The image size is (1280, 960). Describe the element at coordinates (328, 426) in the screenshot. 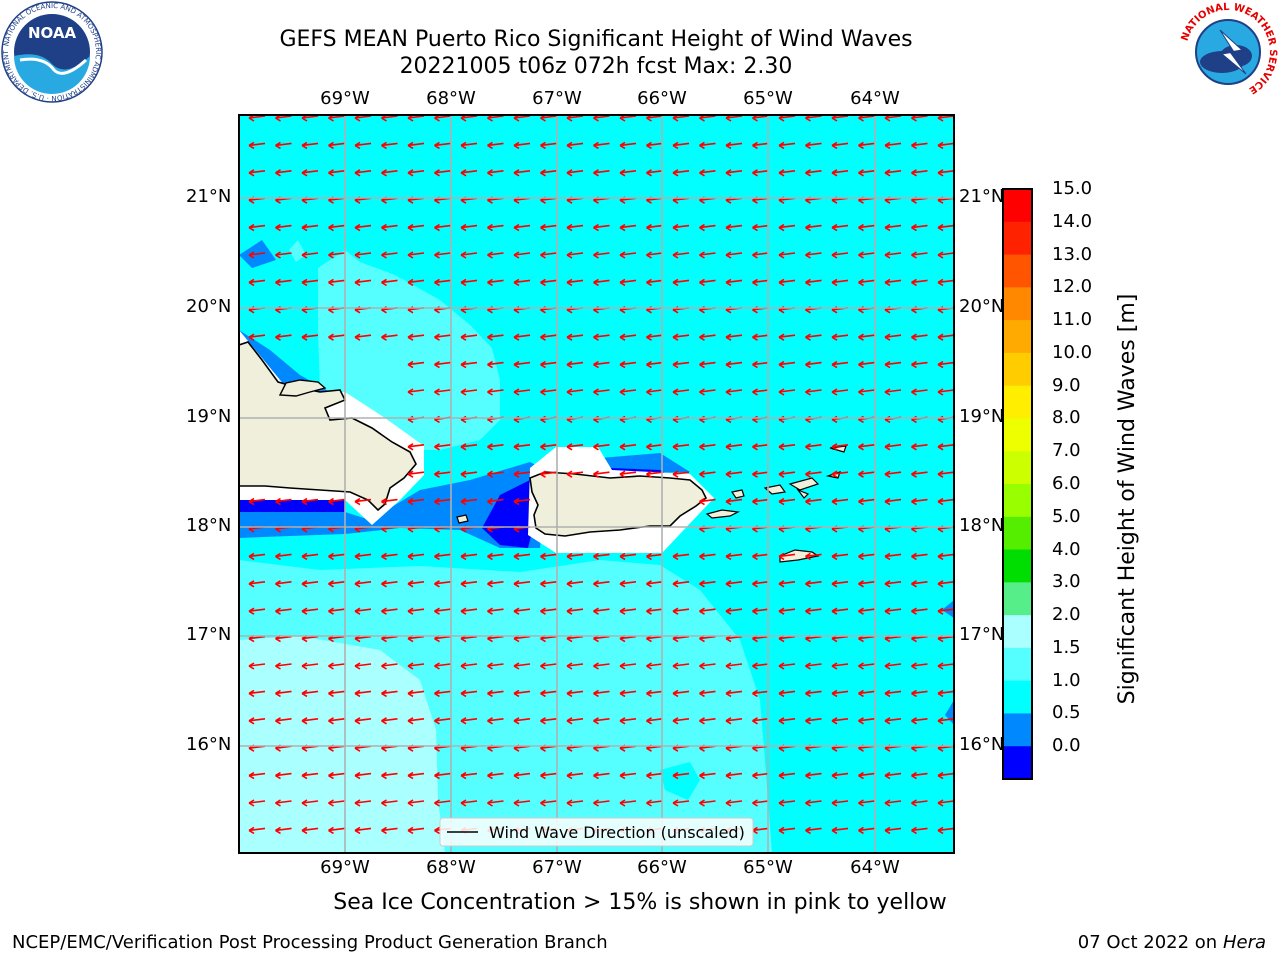

I see `land-hispaniola` at that location.